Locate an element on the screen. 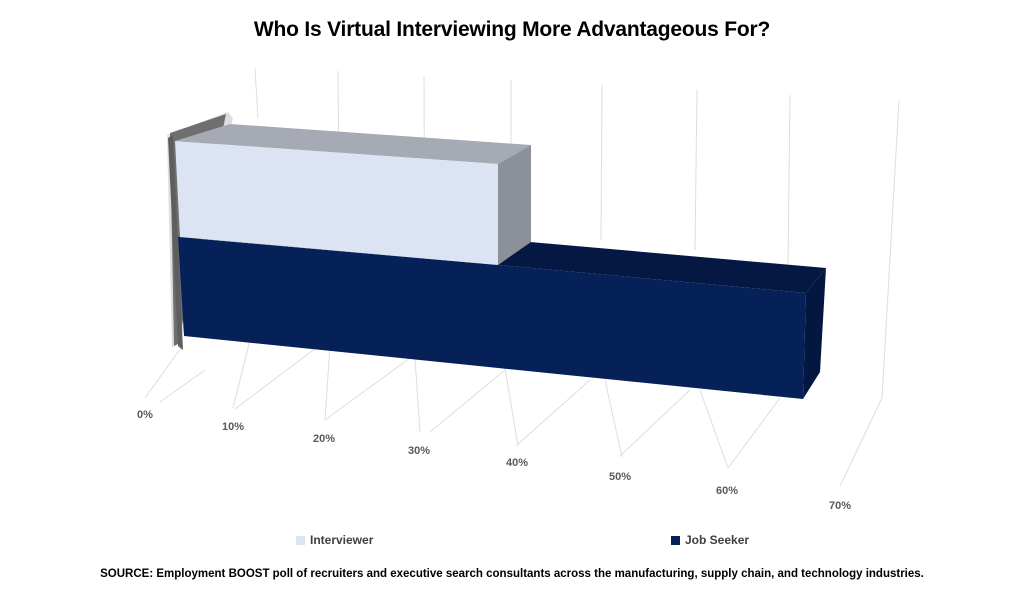  tick-label-0: 0% is located at coordinates (145, 415).